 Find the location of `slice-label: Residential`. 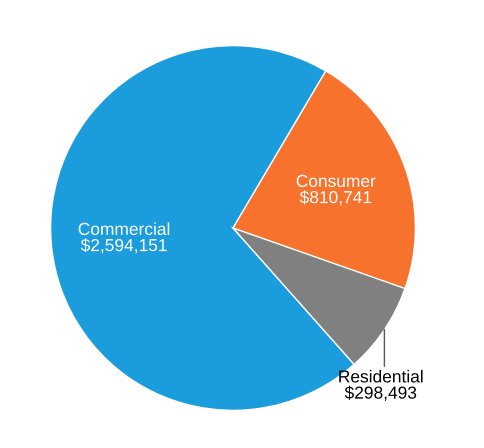

slice-label: Residential is located at coordinates (381, 376).